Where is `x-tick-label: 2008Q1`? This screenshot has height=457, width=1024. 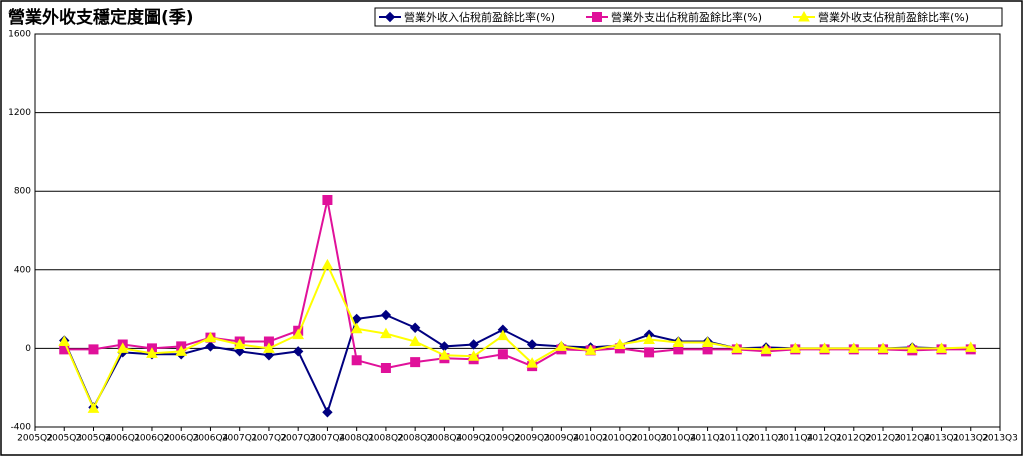
x-tick-label: 2008Q1 is located at coordinates (357, 439).